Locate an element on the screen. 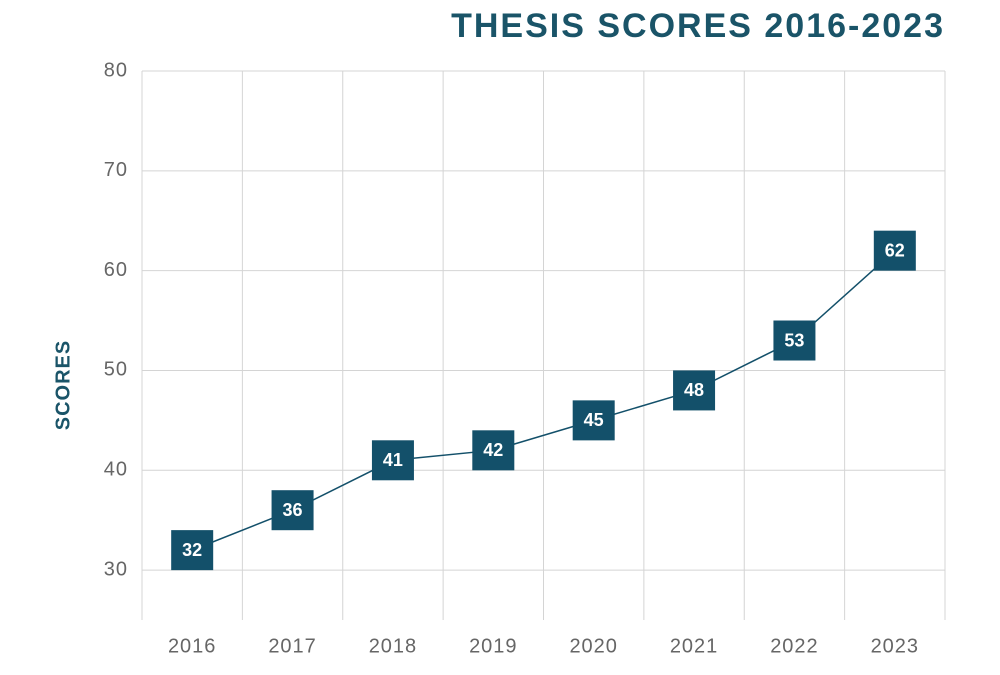 This screenshot has height=675, width=1000. y-tick-label: 50 is located at coordinates (116, 370).